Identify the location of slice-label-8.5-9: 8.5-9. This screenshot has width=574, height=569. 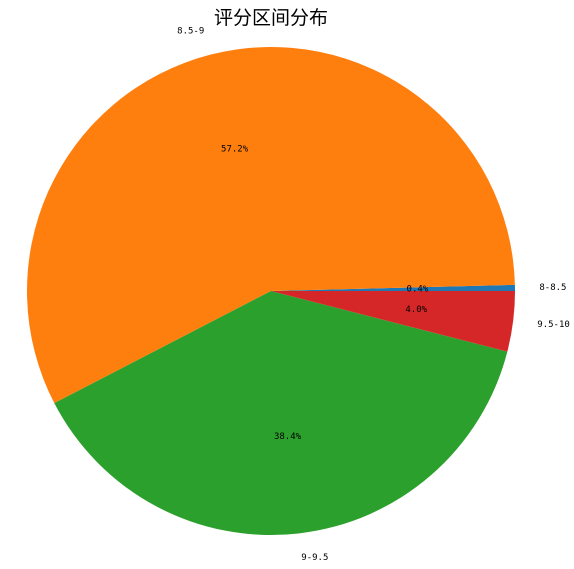
(190, 32).